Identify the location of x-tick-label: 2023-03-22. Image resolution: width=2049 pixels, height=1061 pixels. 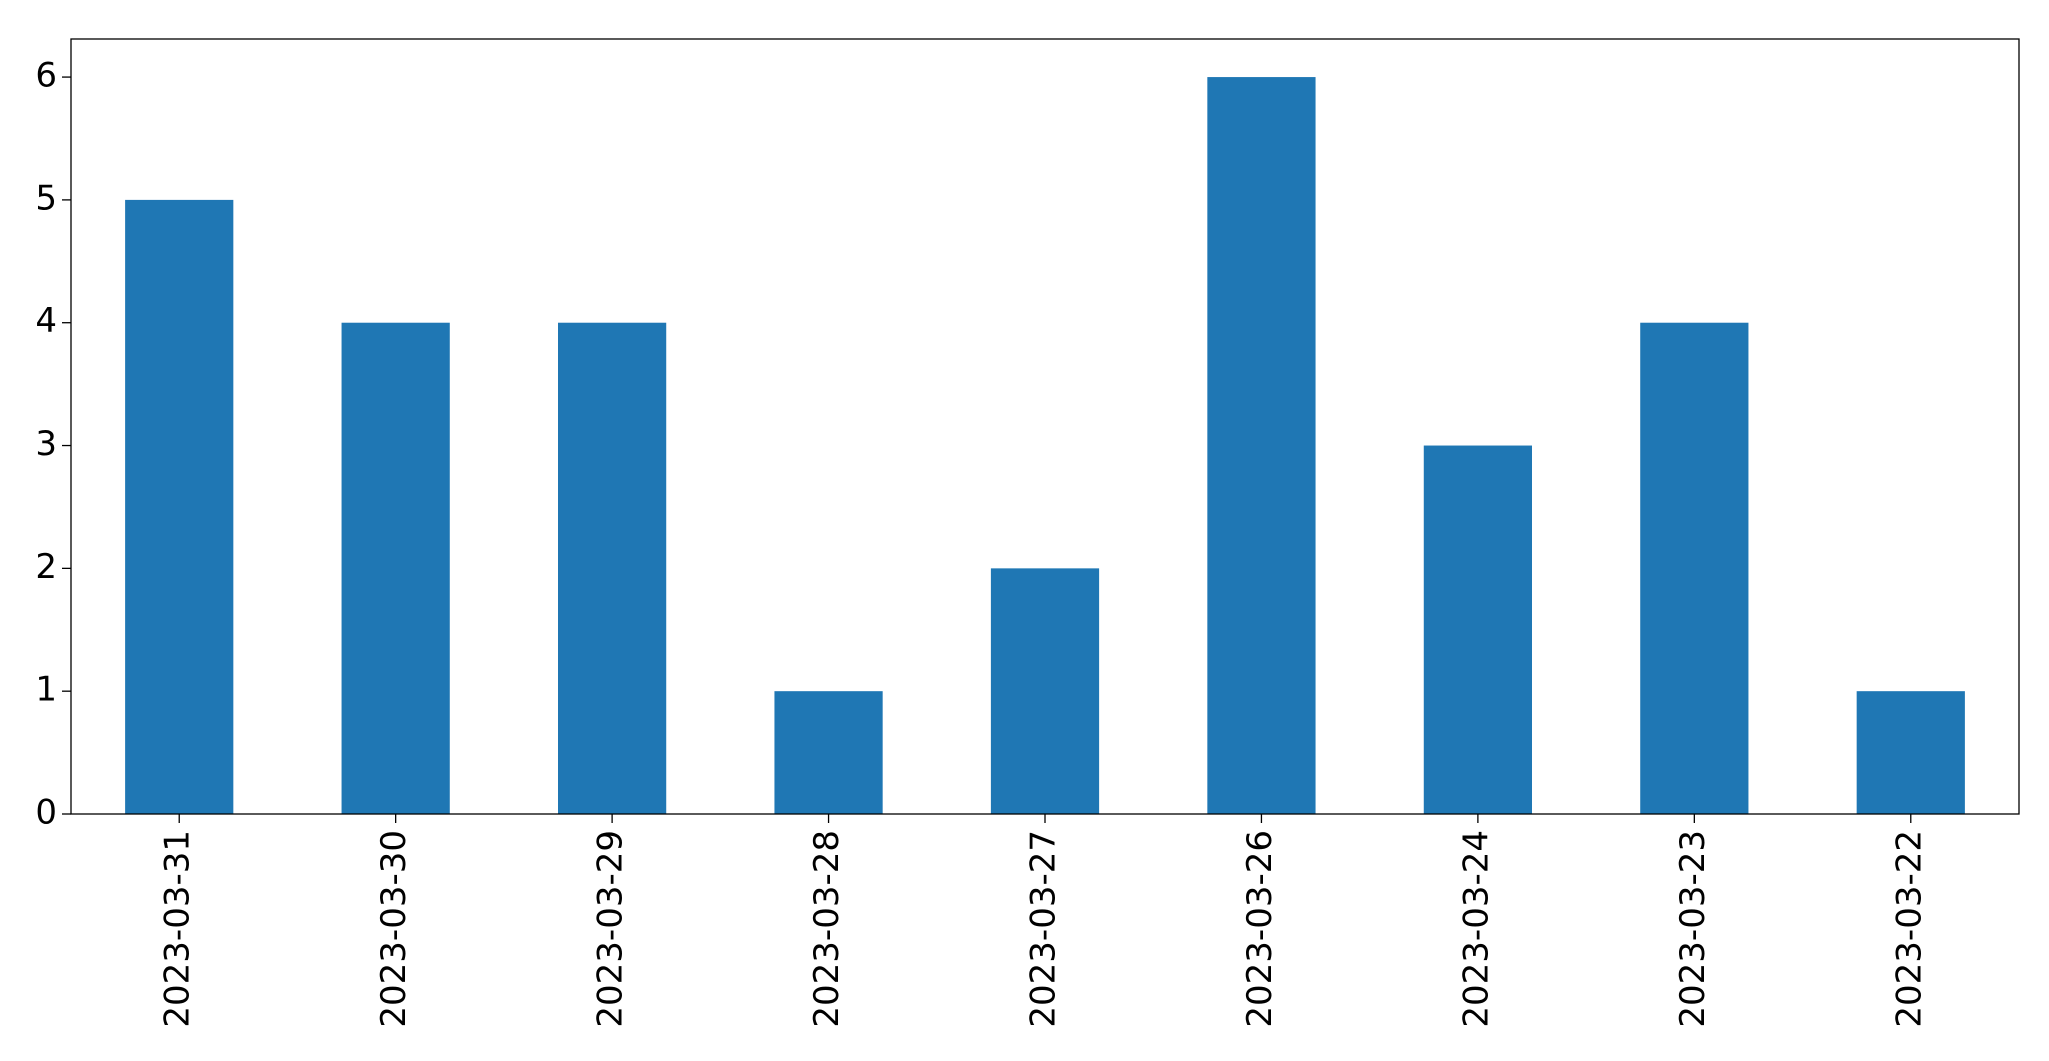
(1909, 929).